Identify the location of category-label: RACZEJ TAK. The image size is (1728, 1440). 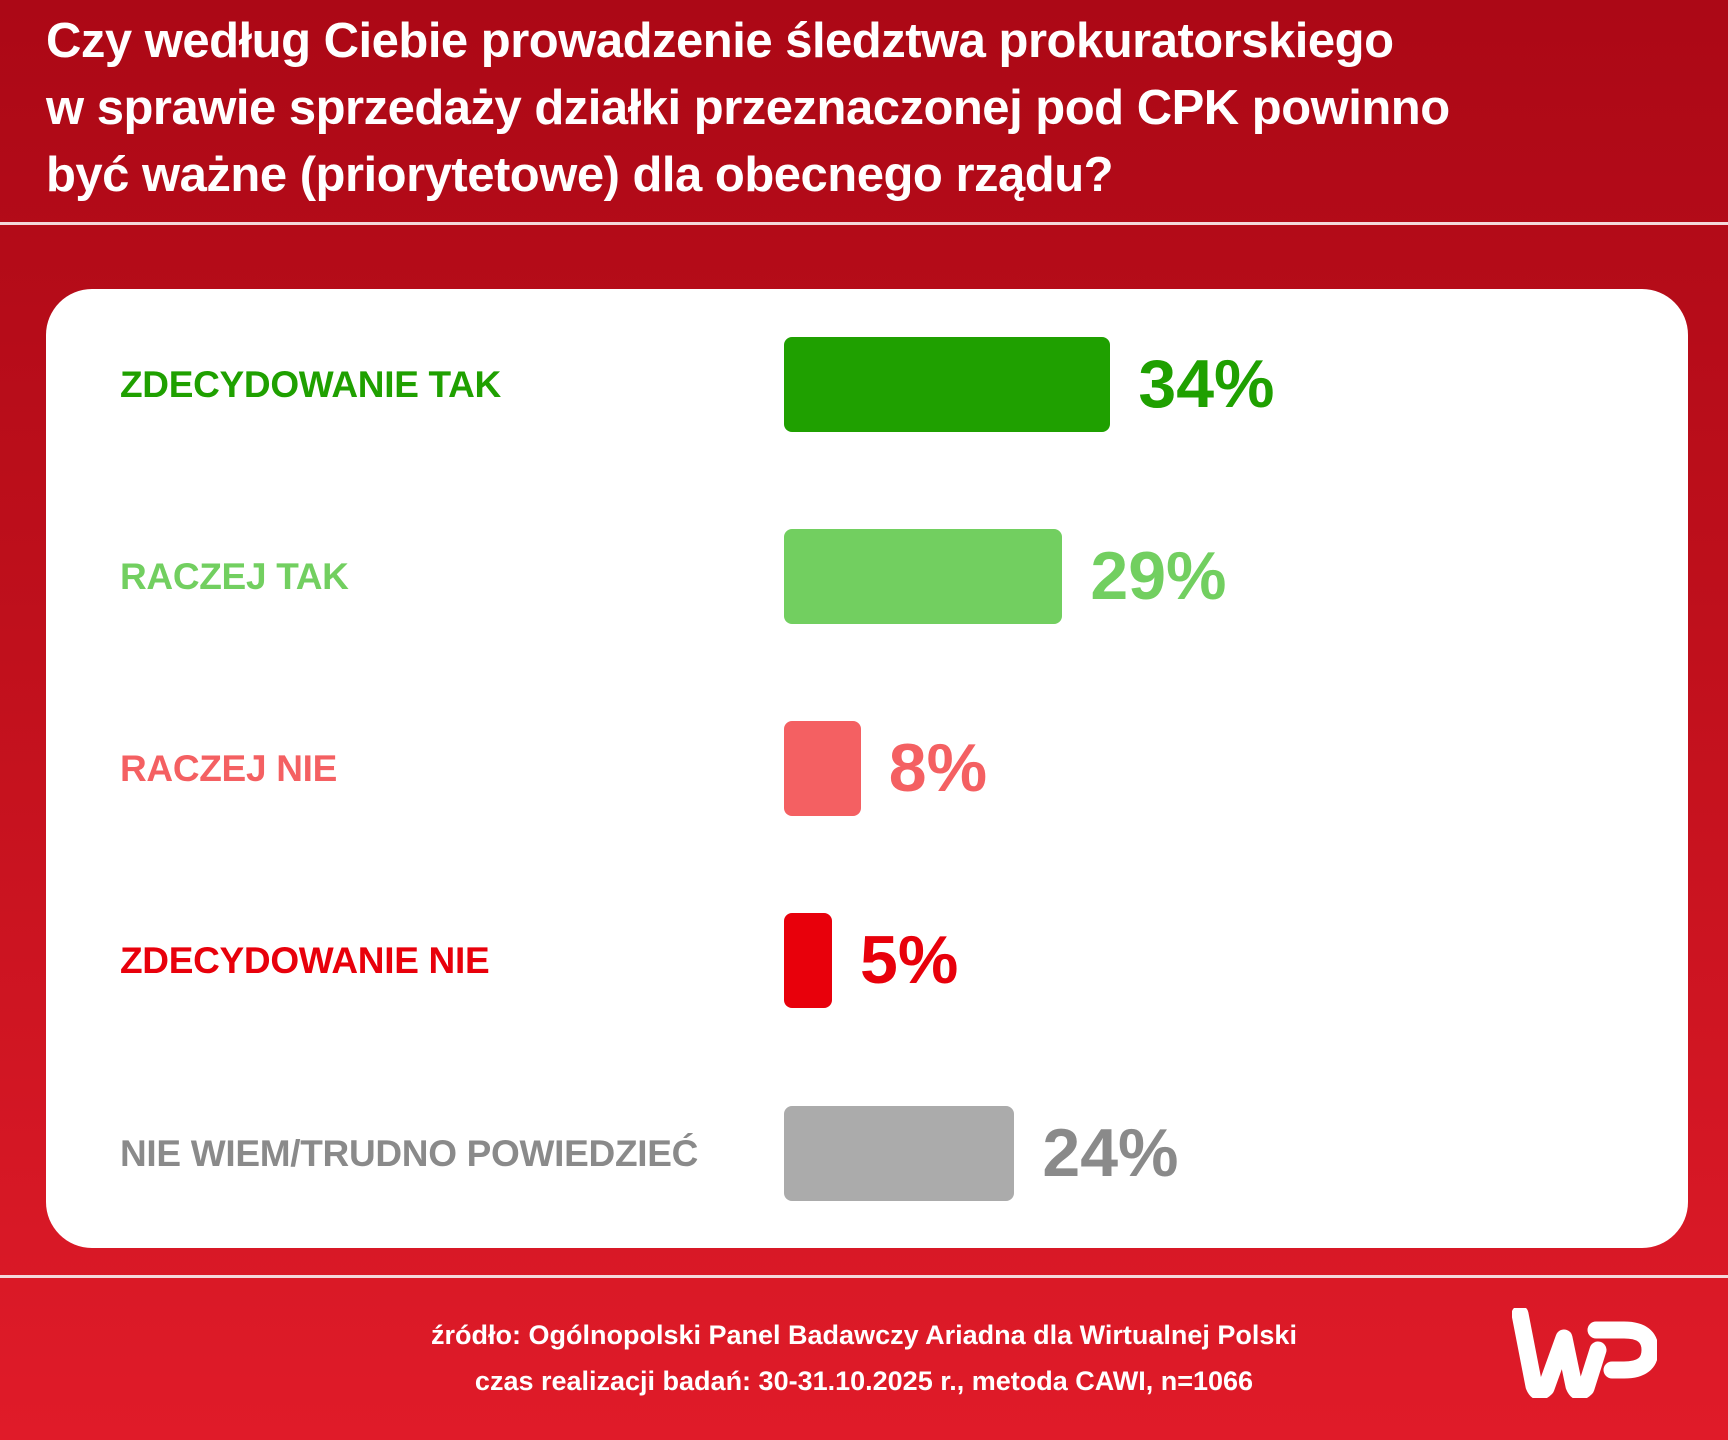
(234, 576).